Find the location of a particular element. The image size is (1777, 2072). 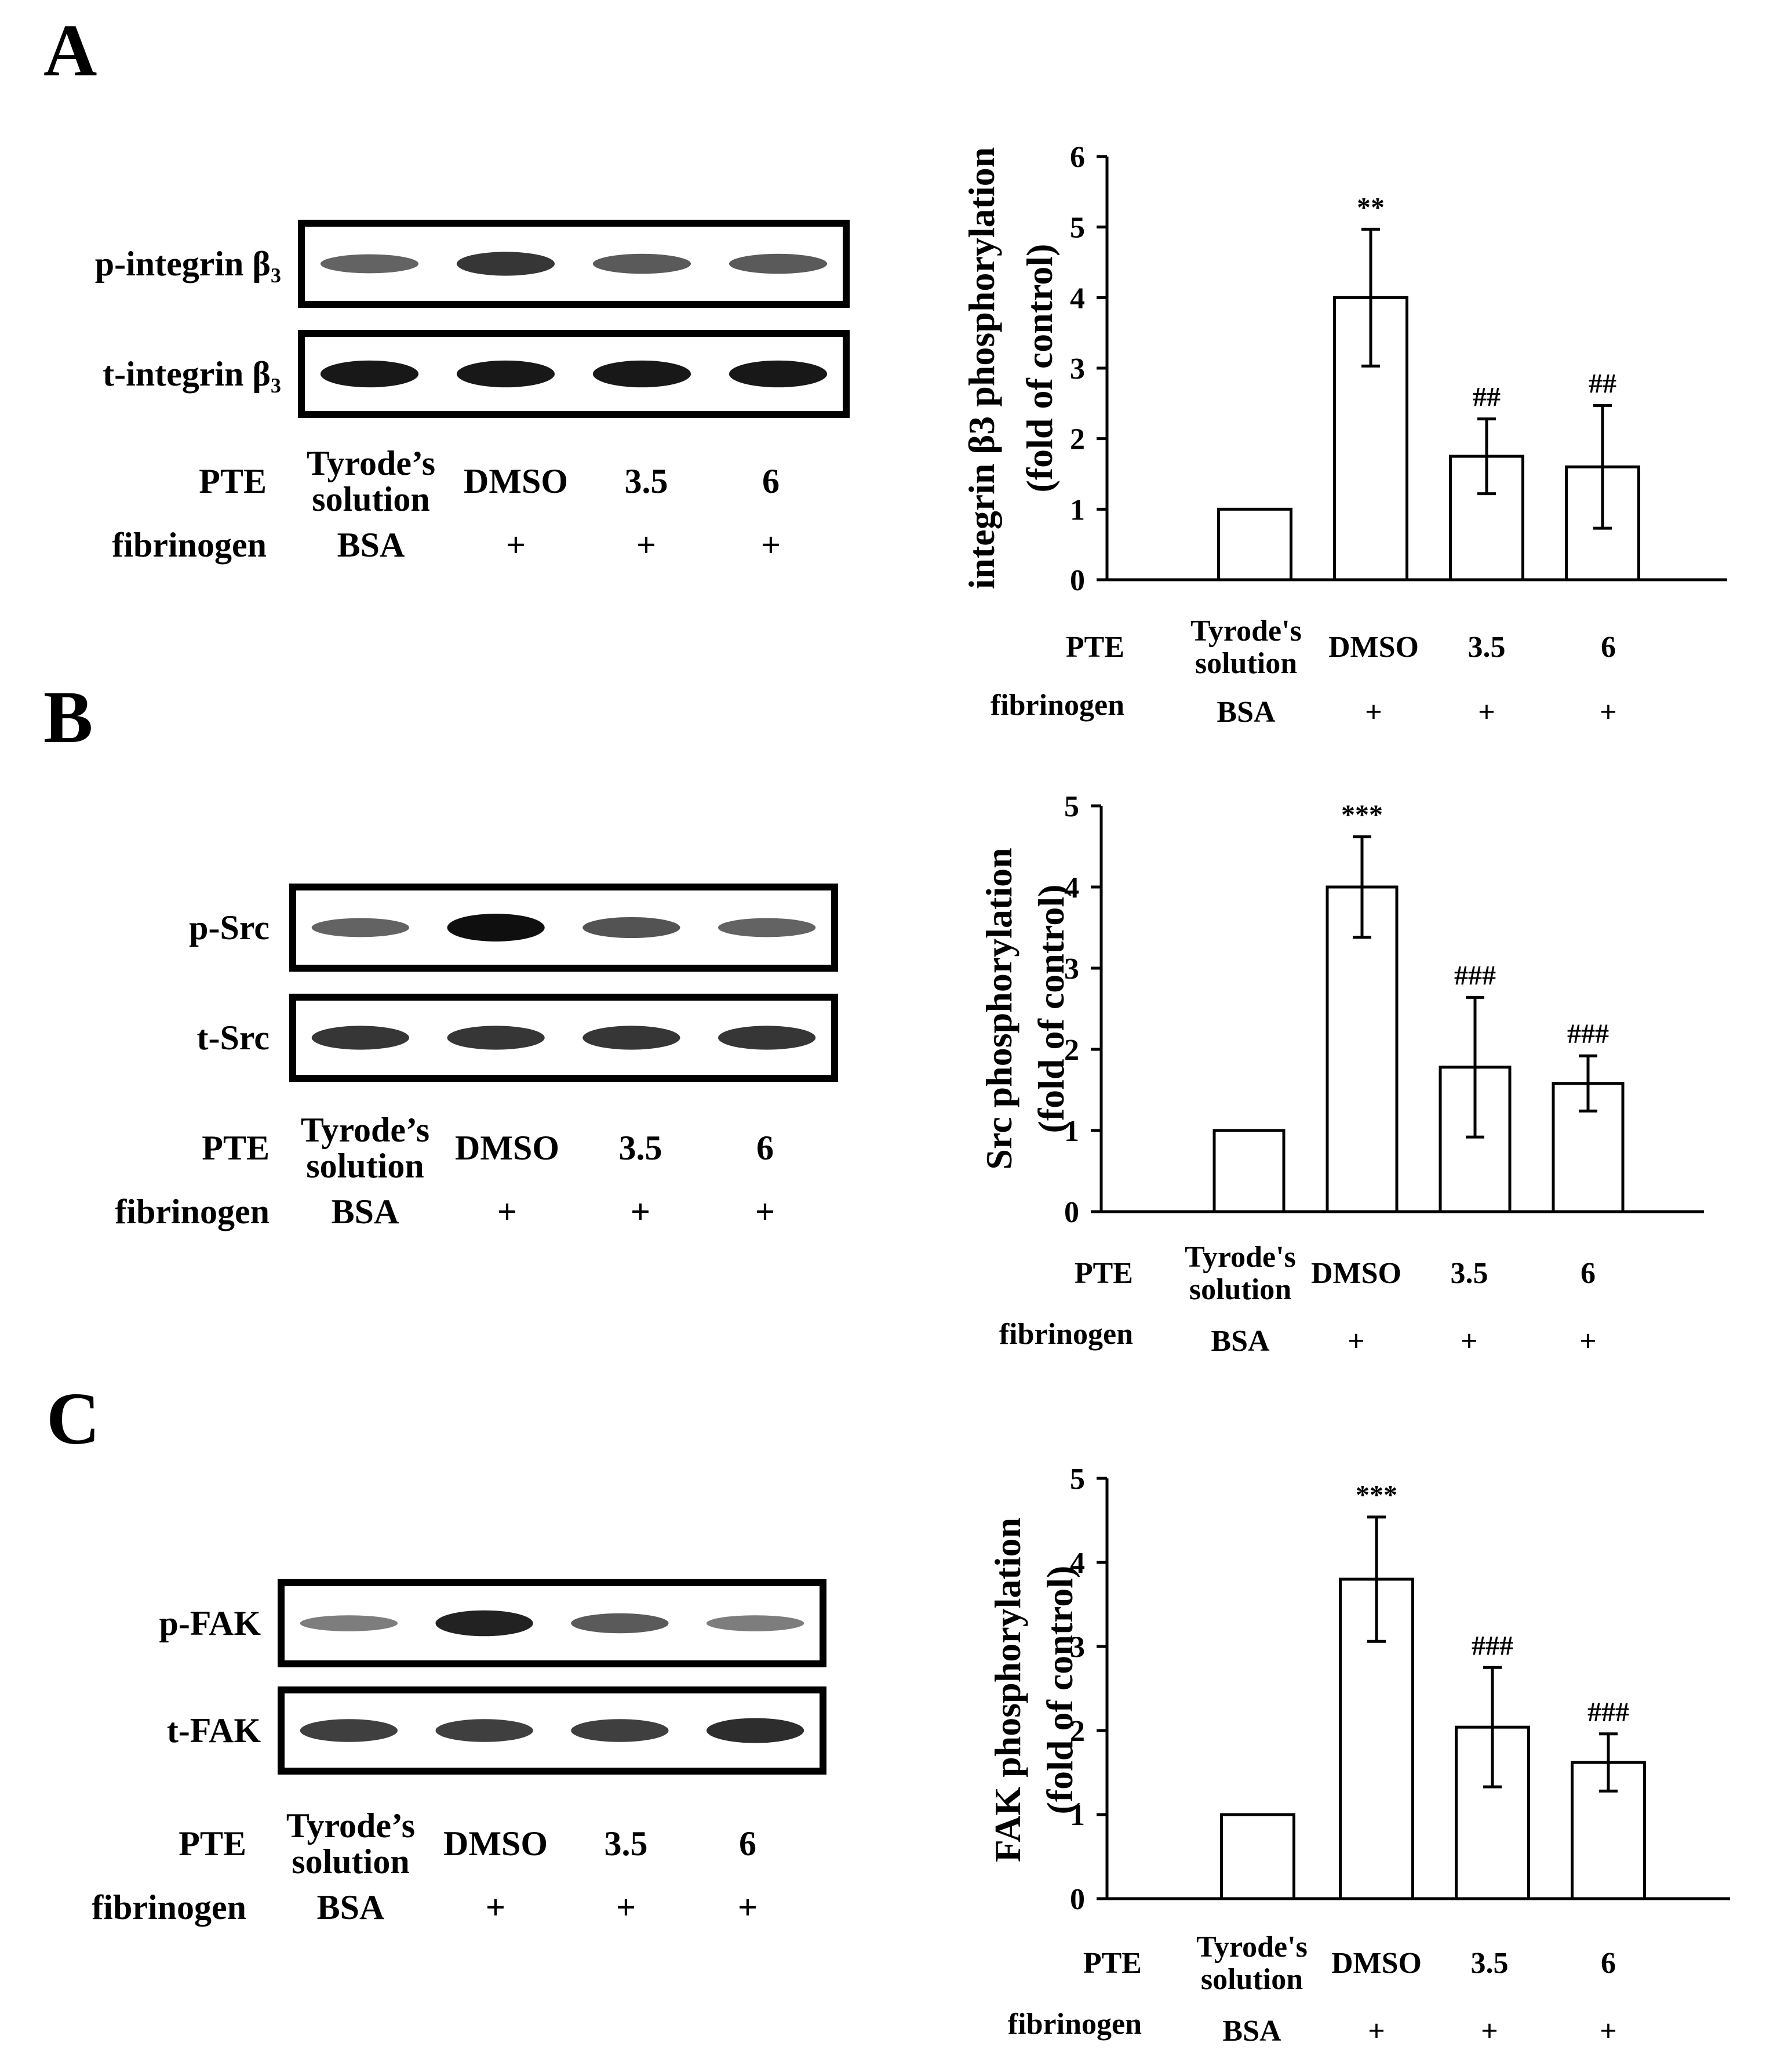

panel-letter: B is located at coordinates (68, 717).